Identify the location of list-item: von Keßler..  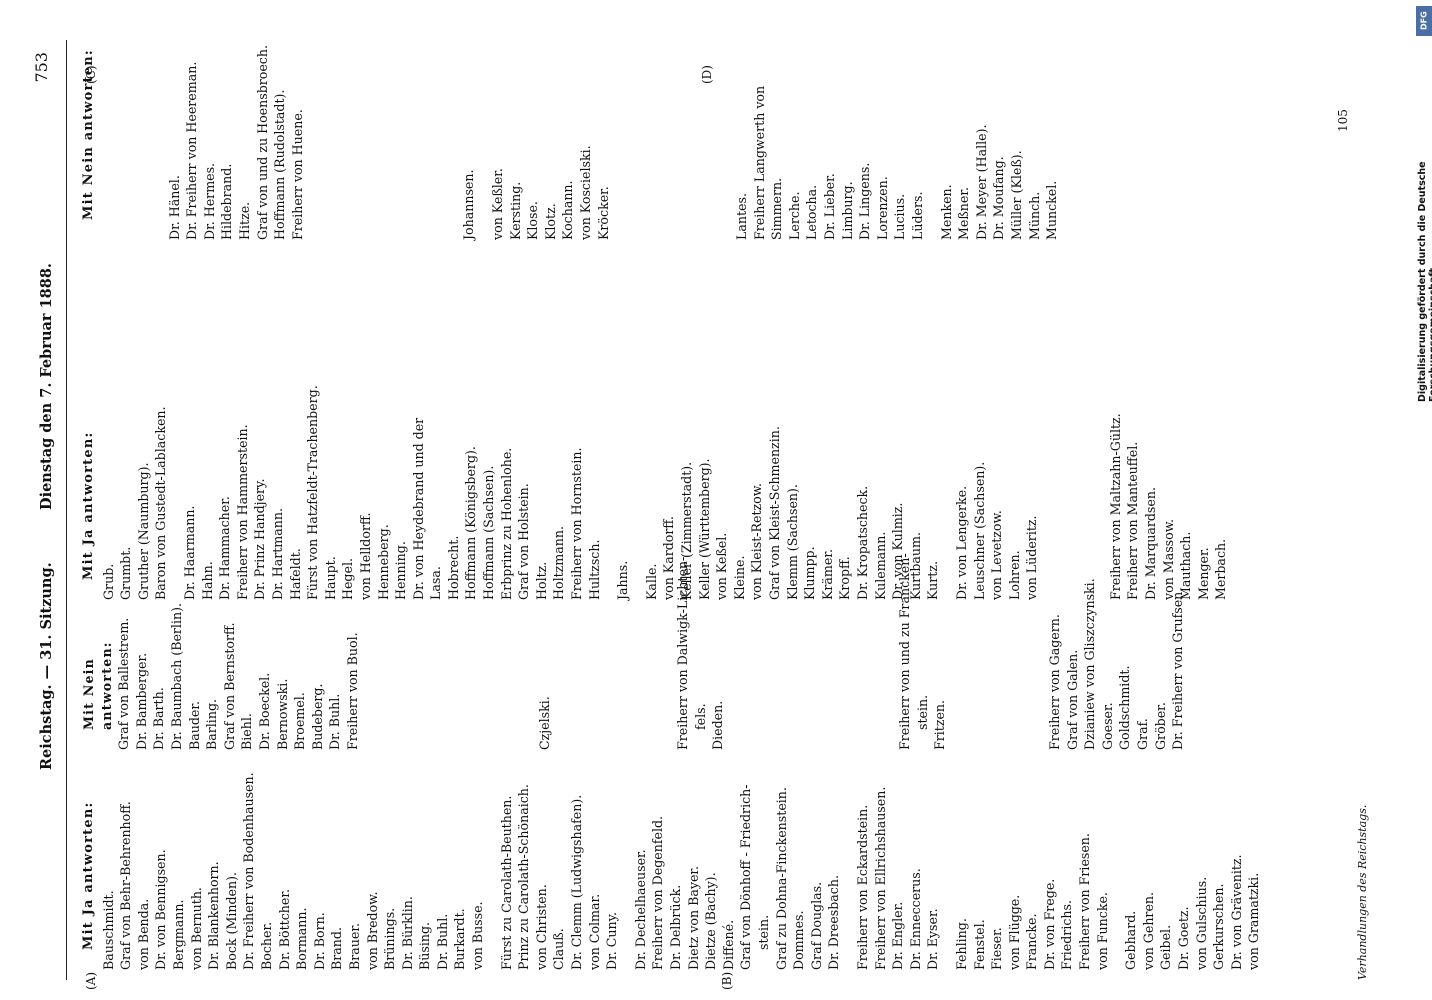
(497, 204).